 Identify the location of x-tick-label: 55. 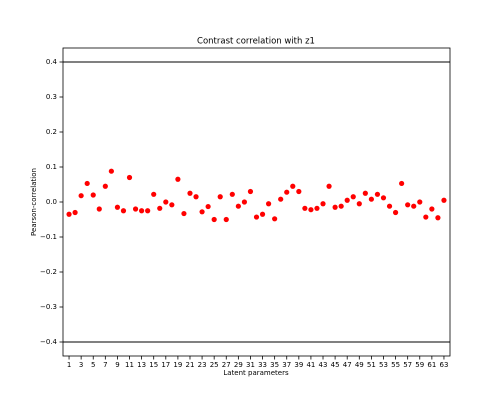
(395, 365).